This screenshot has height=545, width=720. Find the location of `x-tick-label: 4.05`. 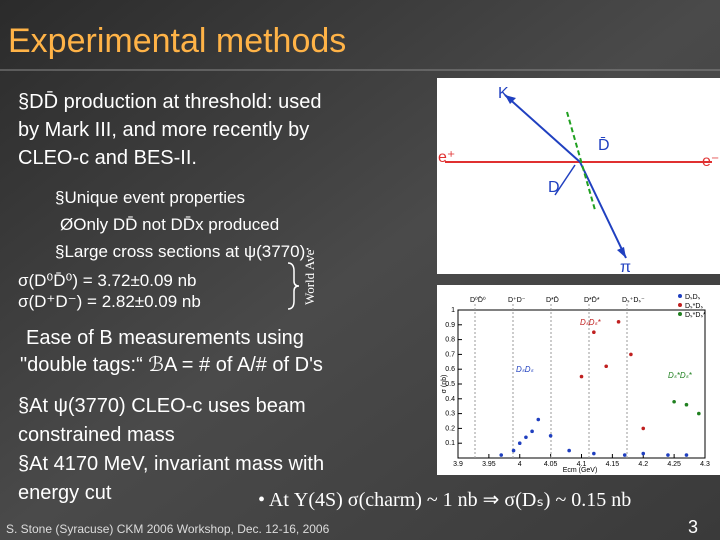

x-tick-label: 4.05 is located at coordinates (551, 464).